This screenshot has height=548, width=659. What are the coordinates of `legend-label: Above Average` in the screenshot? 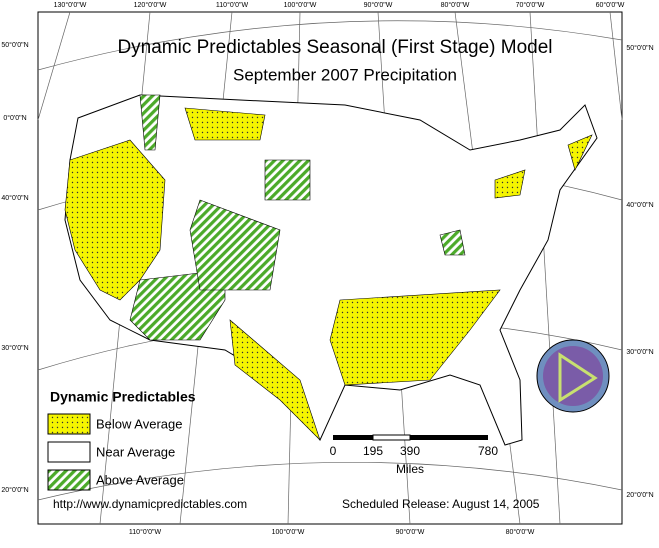 It's located at (140, 479).